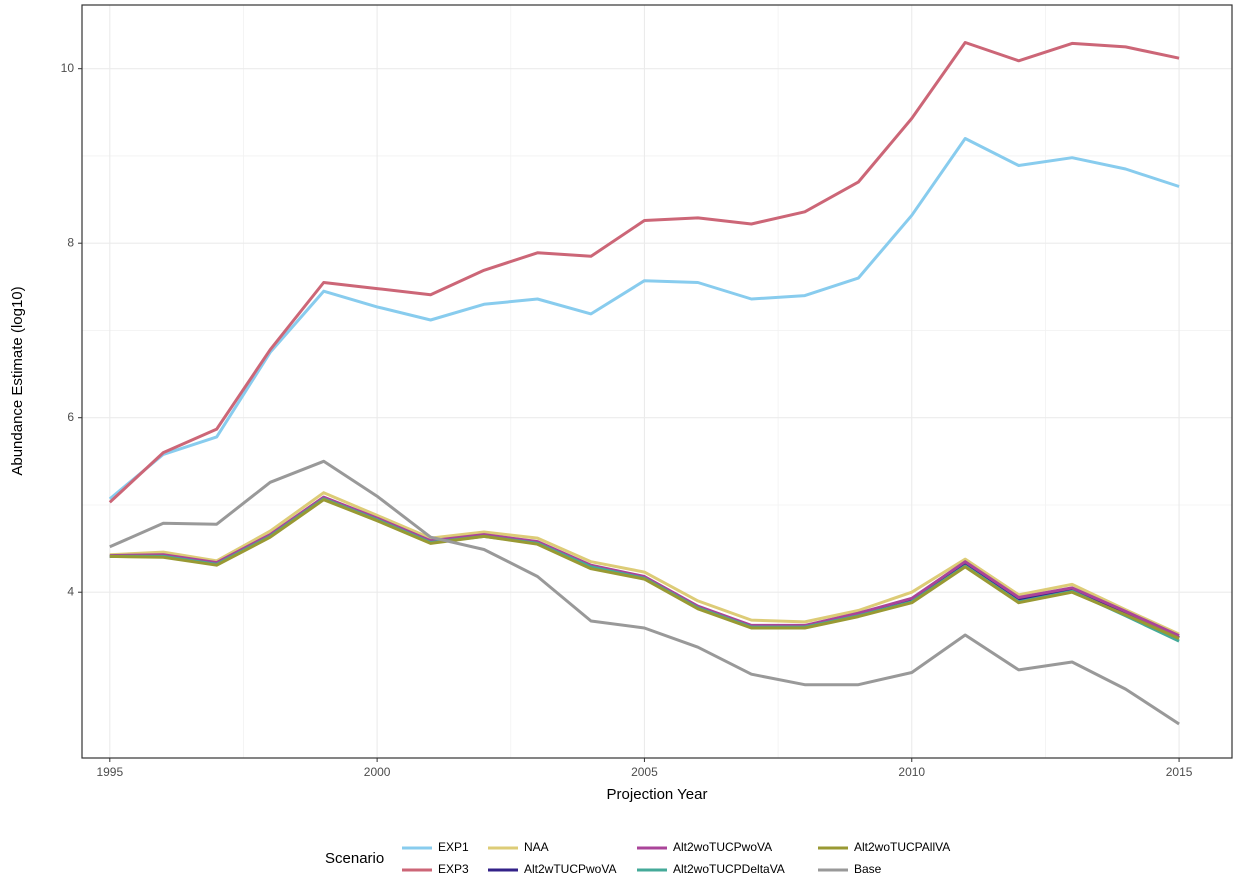 Image resolution: width=1238 pixels, height=882 pixels. I want to click on x-tick-label: 2000, so click(377, 772).